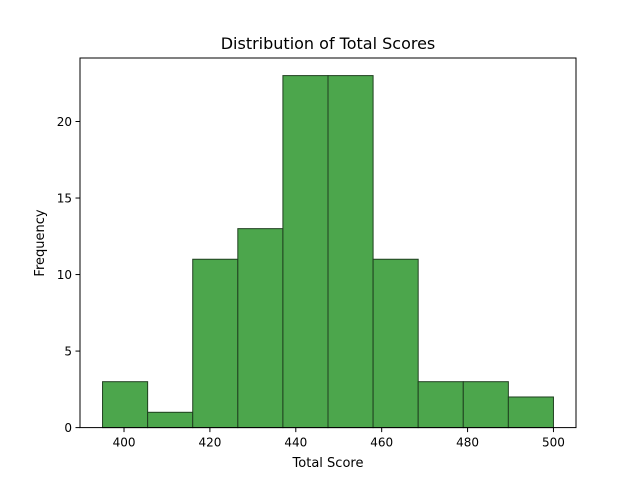 Image resolution: width=640 pixels, height=480 pixels. I want to click on x-axis-label: Total Score, so click(328, 463).